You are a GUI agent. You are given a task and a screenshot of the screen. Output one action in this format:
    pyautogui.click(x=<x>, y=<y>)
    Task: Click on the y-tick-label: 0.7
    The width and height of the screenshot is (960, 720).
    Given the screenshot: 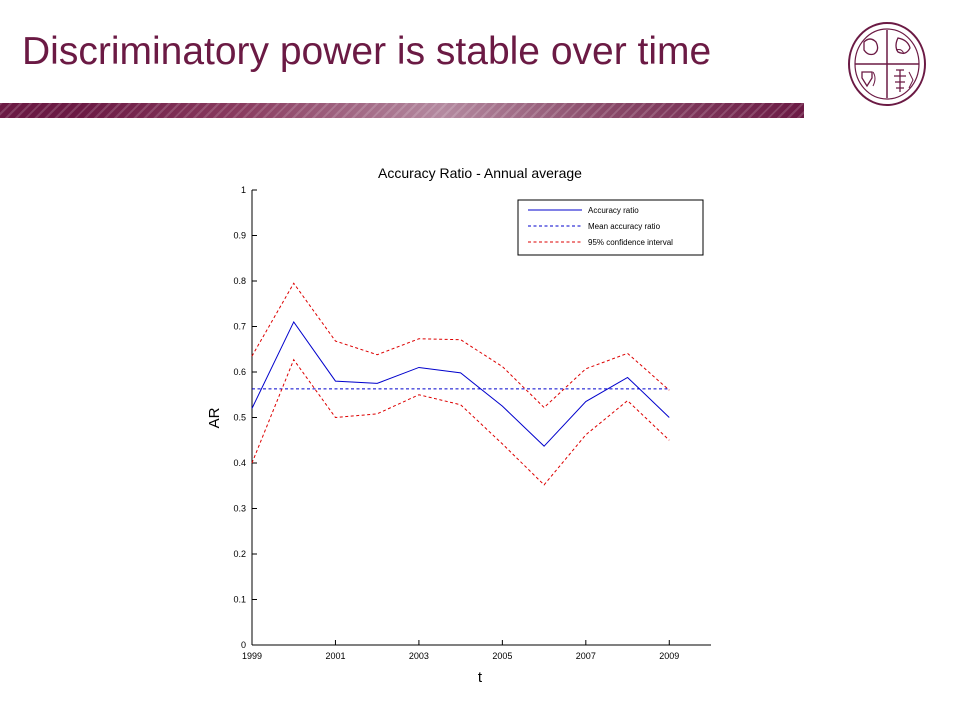 What is the action you would take?
    pyautogui.click(x=239, y=327)
    